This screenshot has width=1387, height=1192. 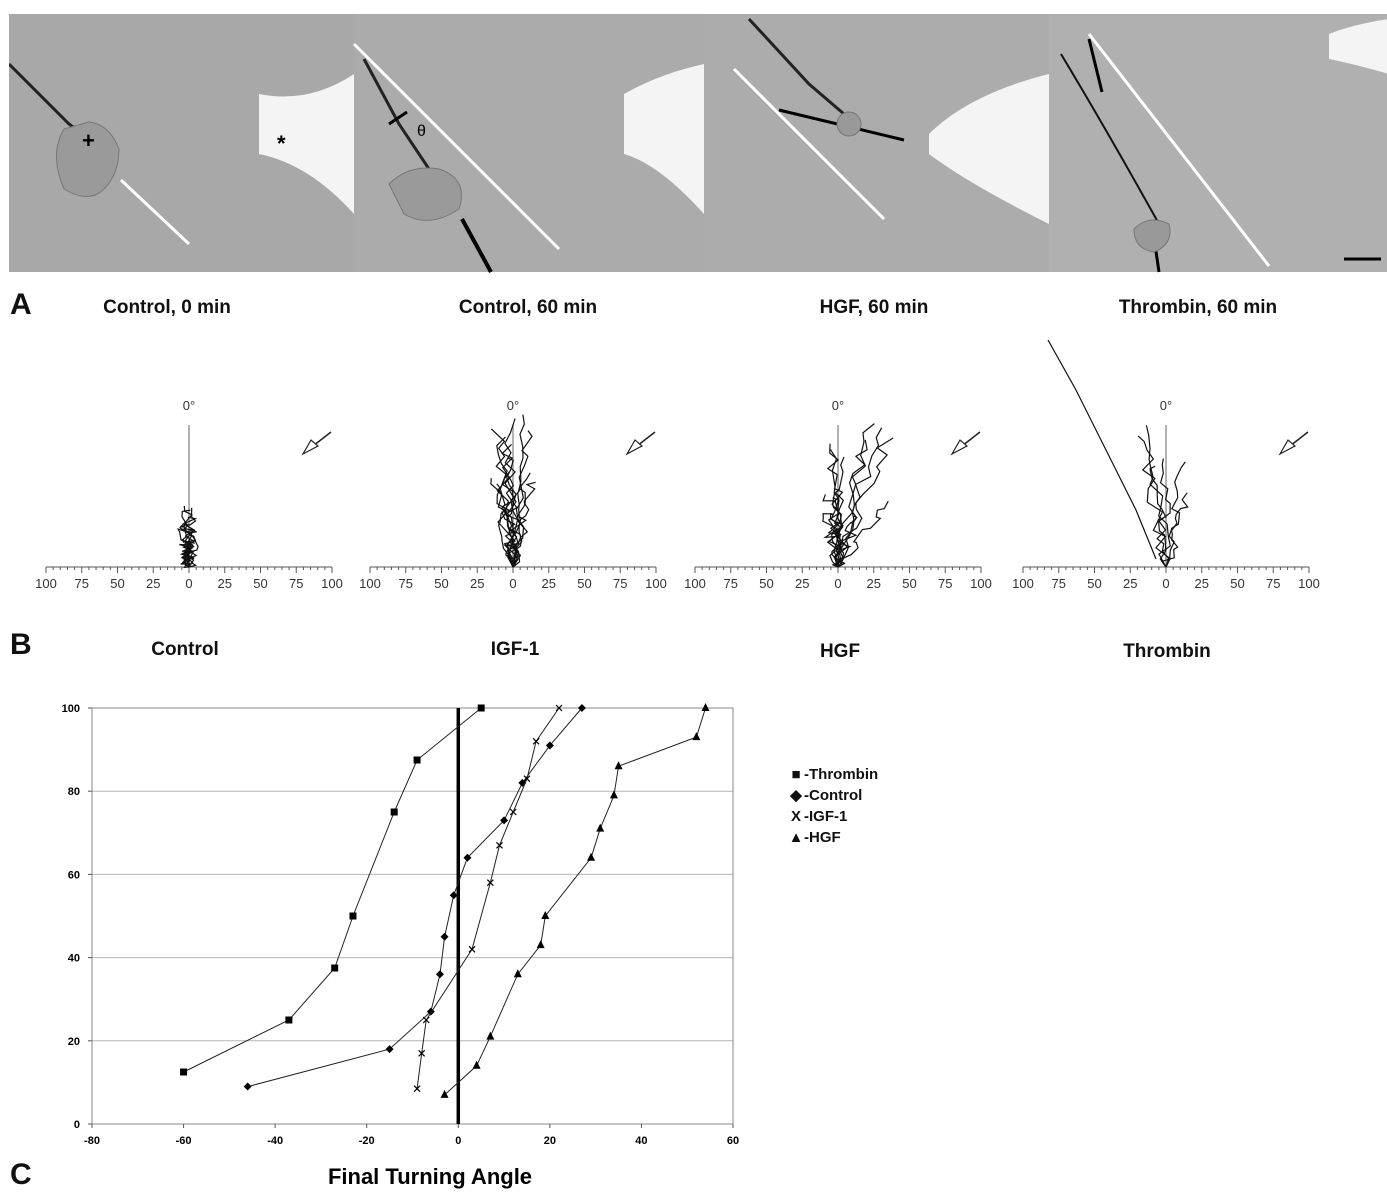 What do you see at coordinates (275, 1141) in the screenshot?
I see `x-tick-label: -40` at bounding box center [275, 1141].